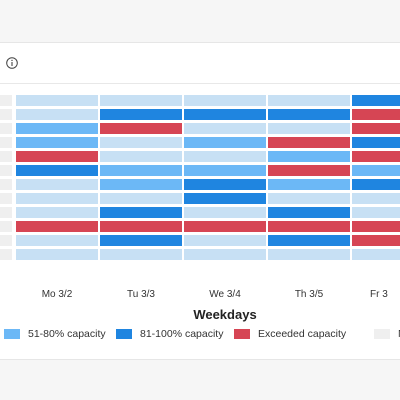 The width and height of the screenshot is (400, 400). Describe the element at coordinates (225, 170) in the screenshot. I see `heatmap-cell-r5-c3` at that location.